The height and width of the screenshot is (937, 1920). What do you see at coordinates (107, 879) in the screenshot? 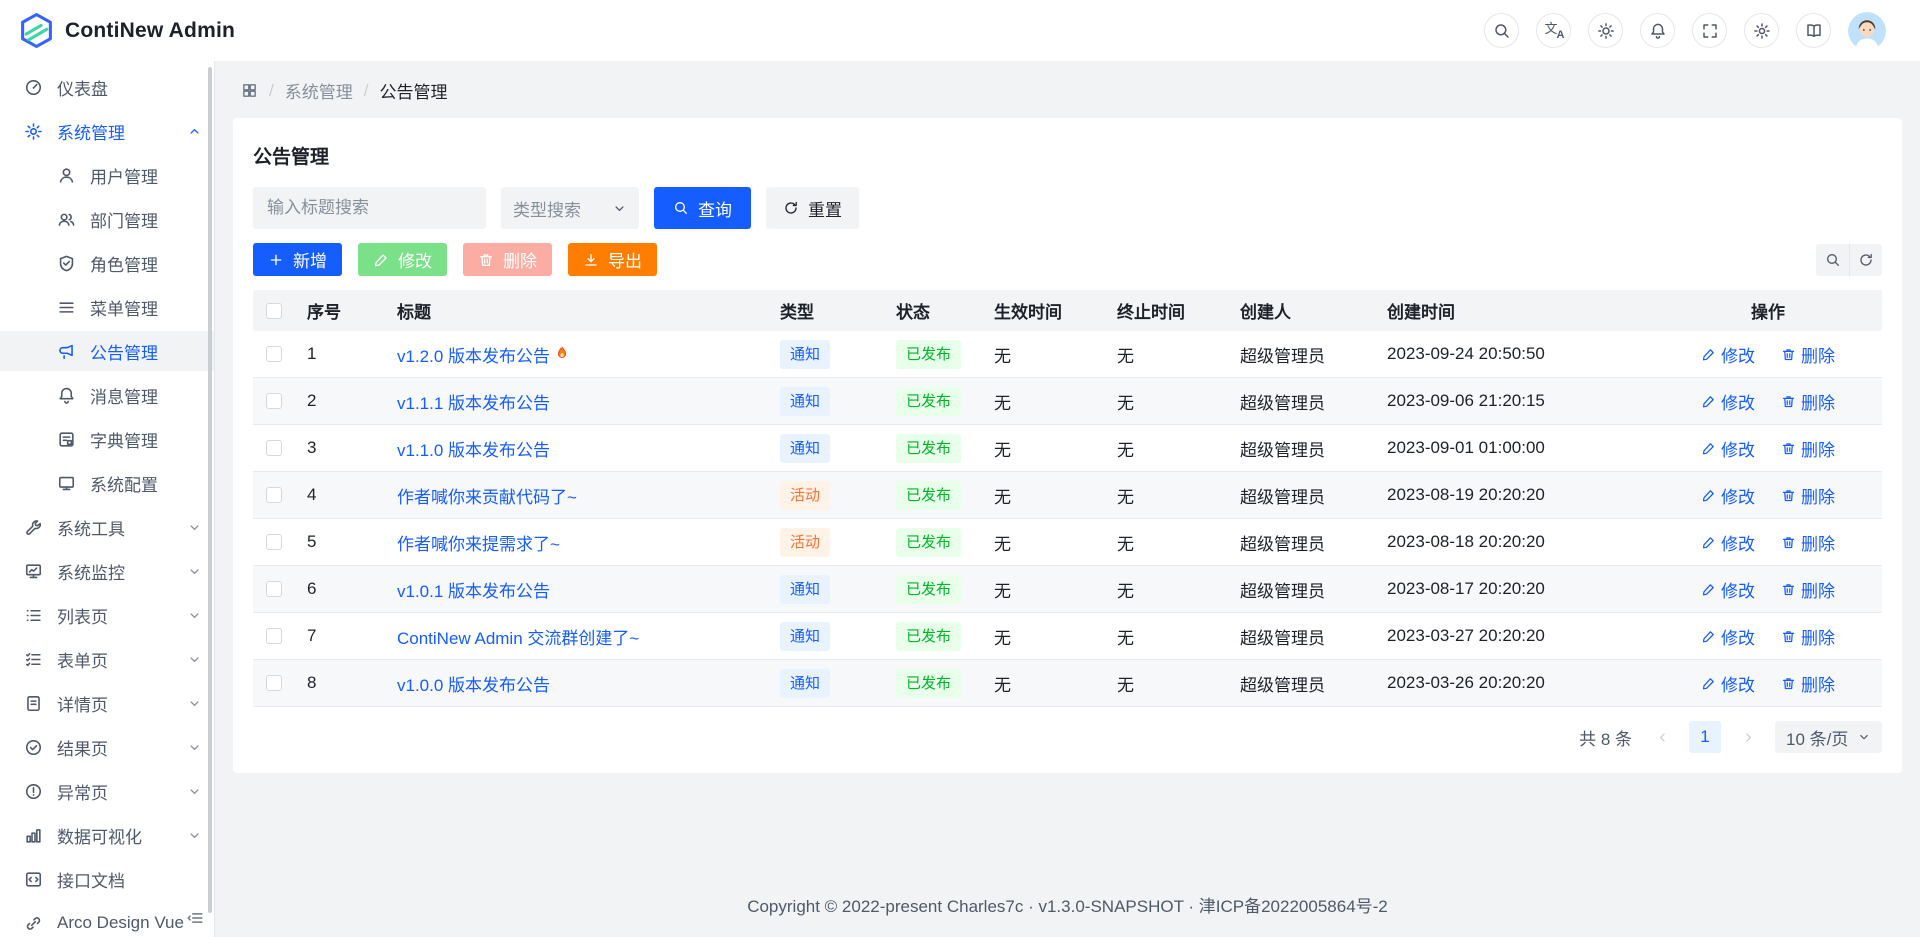
I see `sidebar-item-api: 接口文档` at bounding box center [107, 879].